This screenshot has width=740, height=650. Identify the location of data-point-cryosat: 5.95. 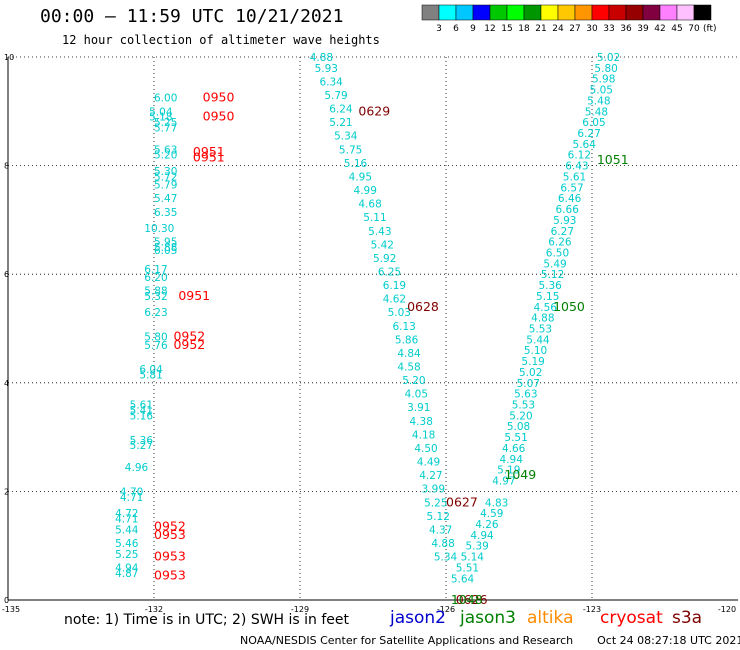
(165, 243).